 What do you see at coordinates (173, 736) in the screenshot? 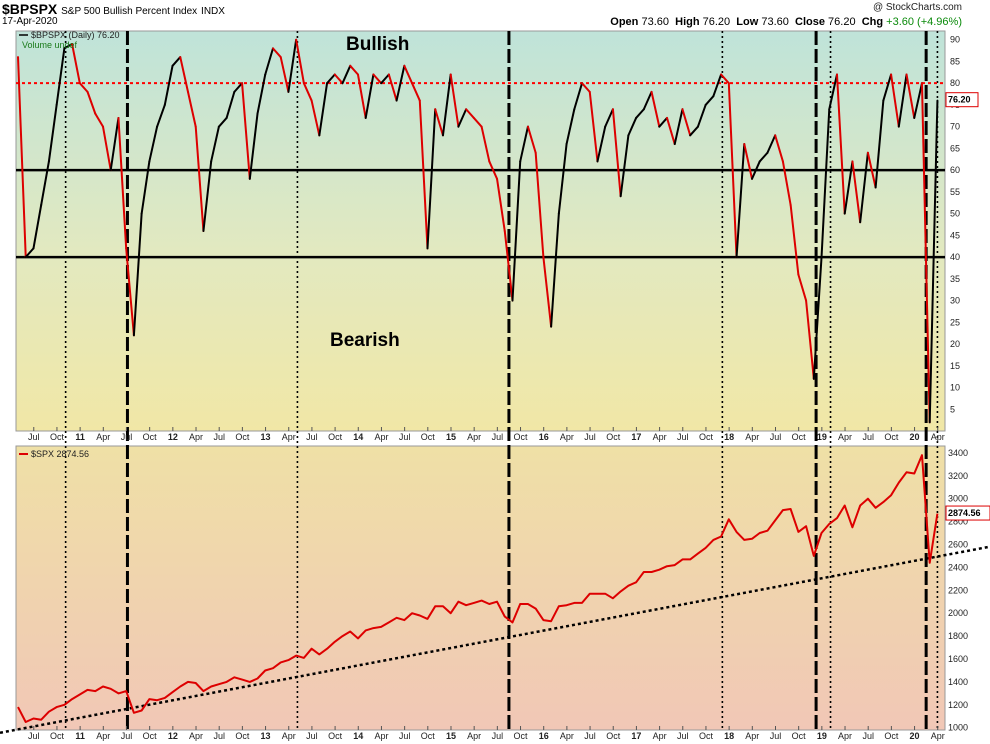
I see `spx-xtick: 12` at bounding box center [173, 736].